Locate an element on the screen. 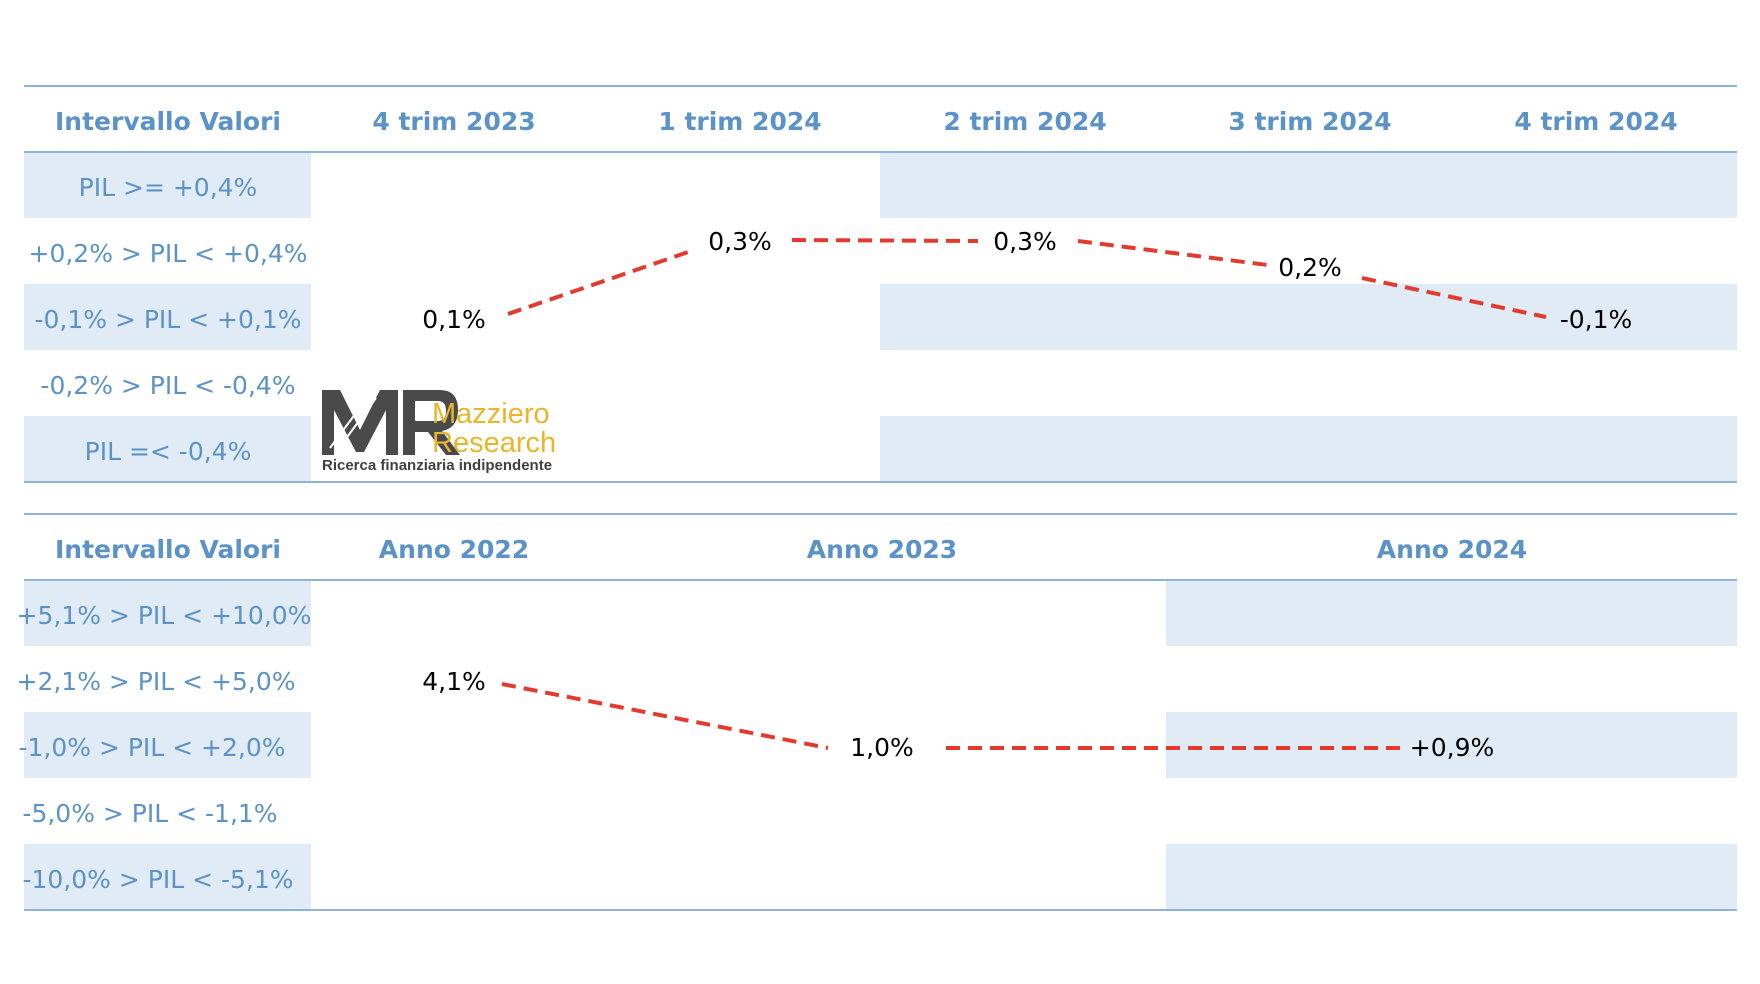  band-a-row1-label is located at coordinates (167, 613).